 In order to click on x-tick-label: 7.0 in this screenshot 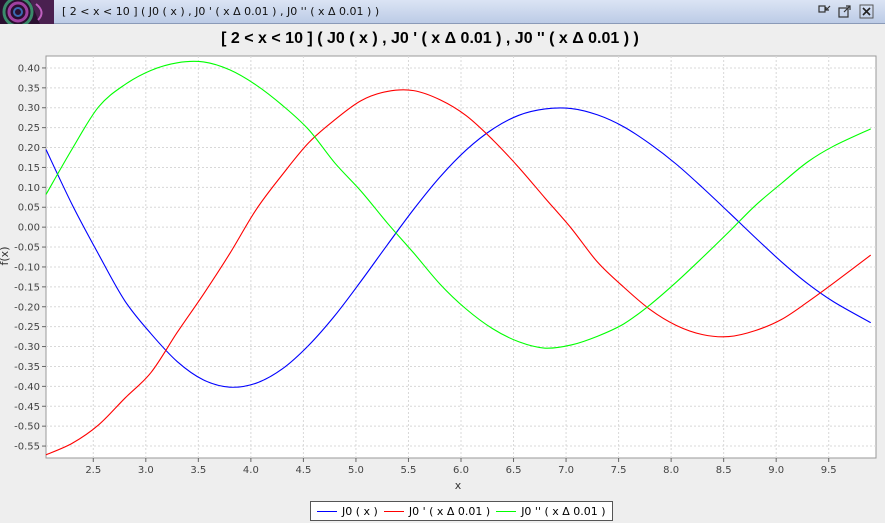, I will do `click(566, 470)`.